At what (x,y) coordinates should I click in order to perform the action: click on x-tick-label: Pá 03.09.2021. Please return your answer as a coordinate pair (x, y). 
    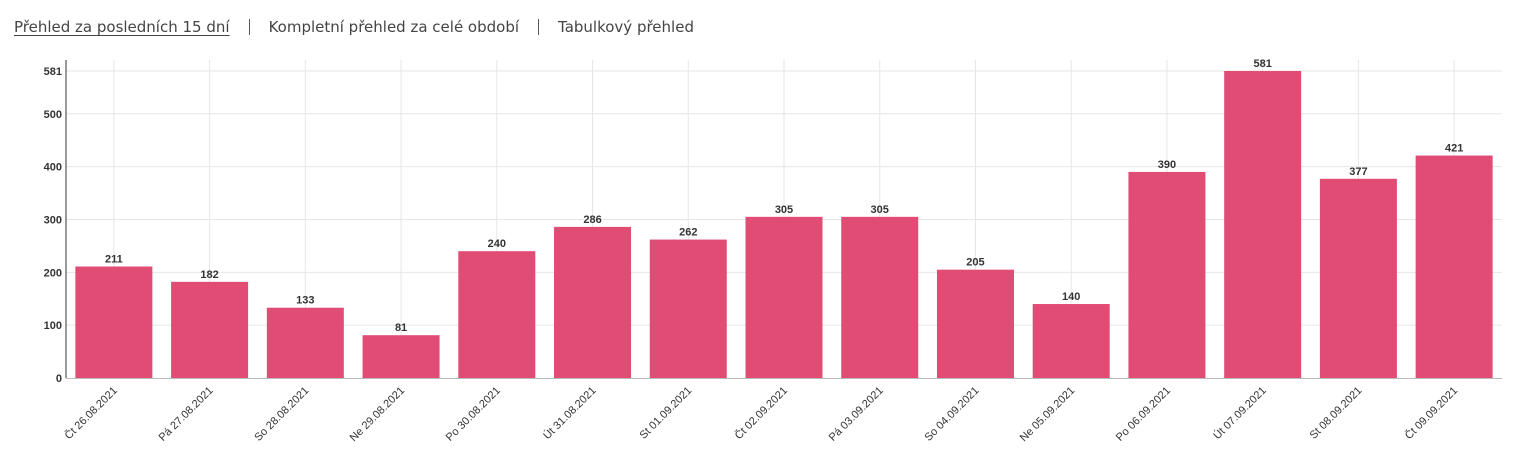
    Looking at the image, I should click on (856, 414).